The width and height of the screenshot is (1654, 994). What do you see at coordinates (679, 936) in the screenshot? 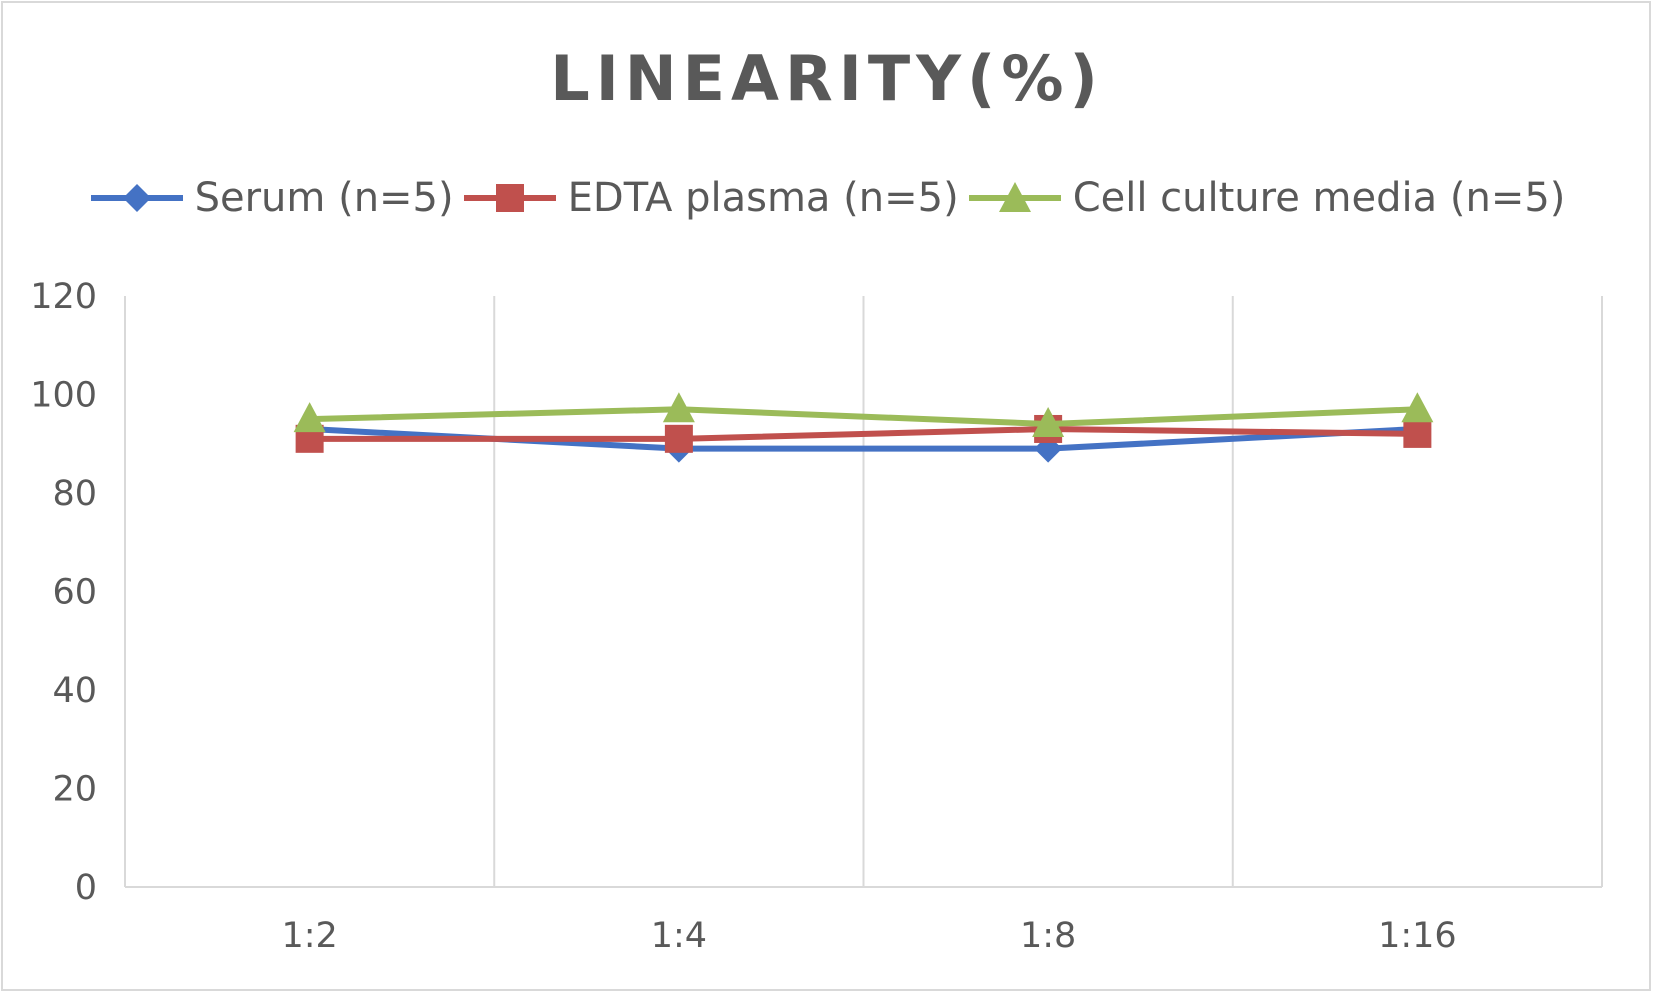
I see `x-tick-label: 1:4` at bounding box center [679, 936].